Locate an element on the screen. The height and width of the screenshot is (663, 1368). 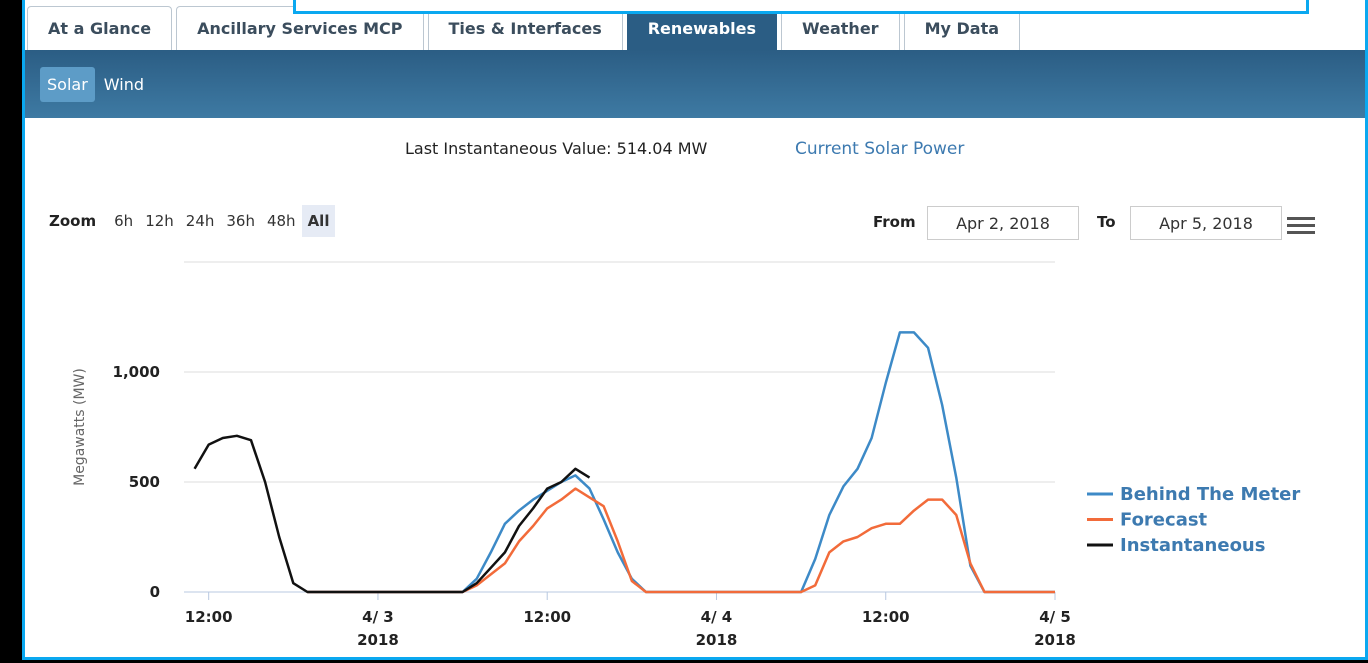
zoom-buttons: 6h 12h 24h 36h 48h All is located at coordinates (222, 221).